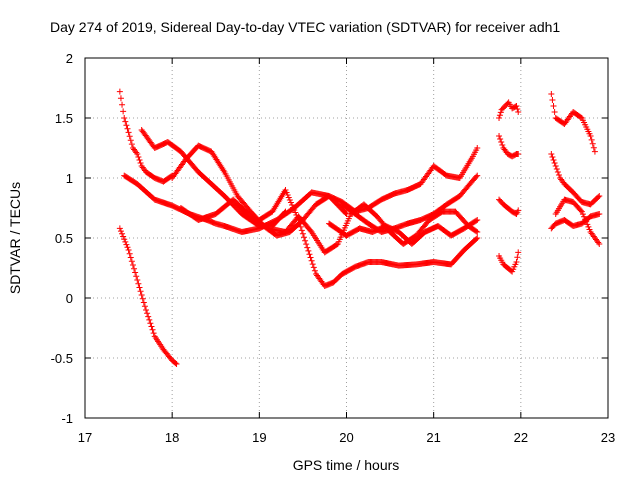 This screenshot has height=480, width=640. I want to click on x-tick-label: 23, so click(608, 437).